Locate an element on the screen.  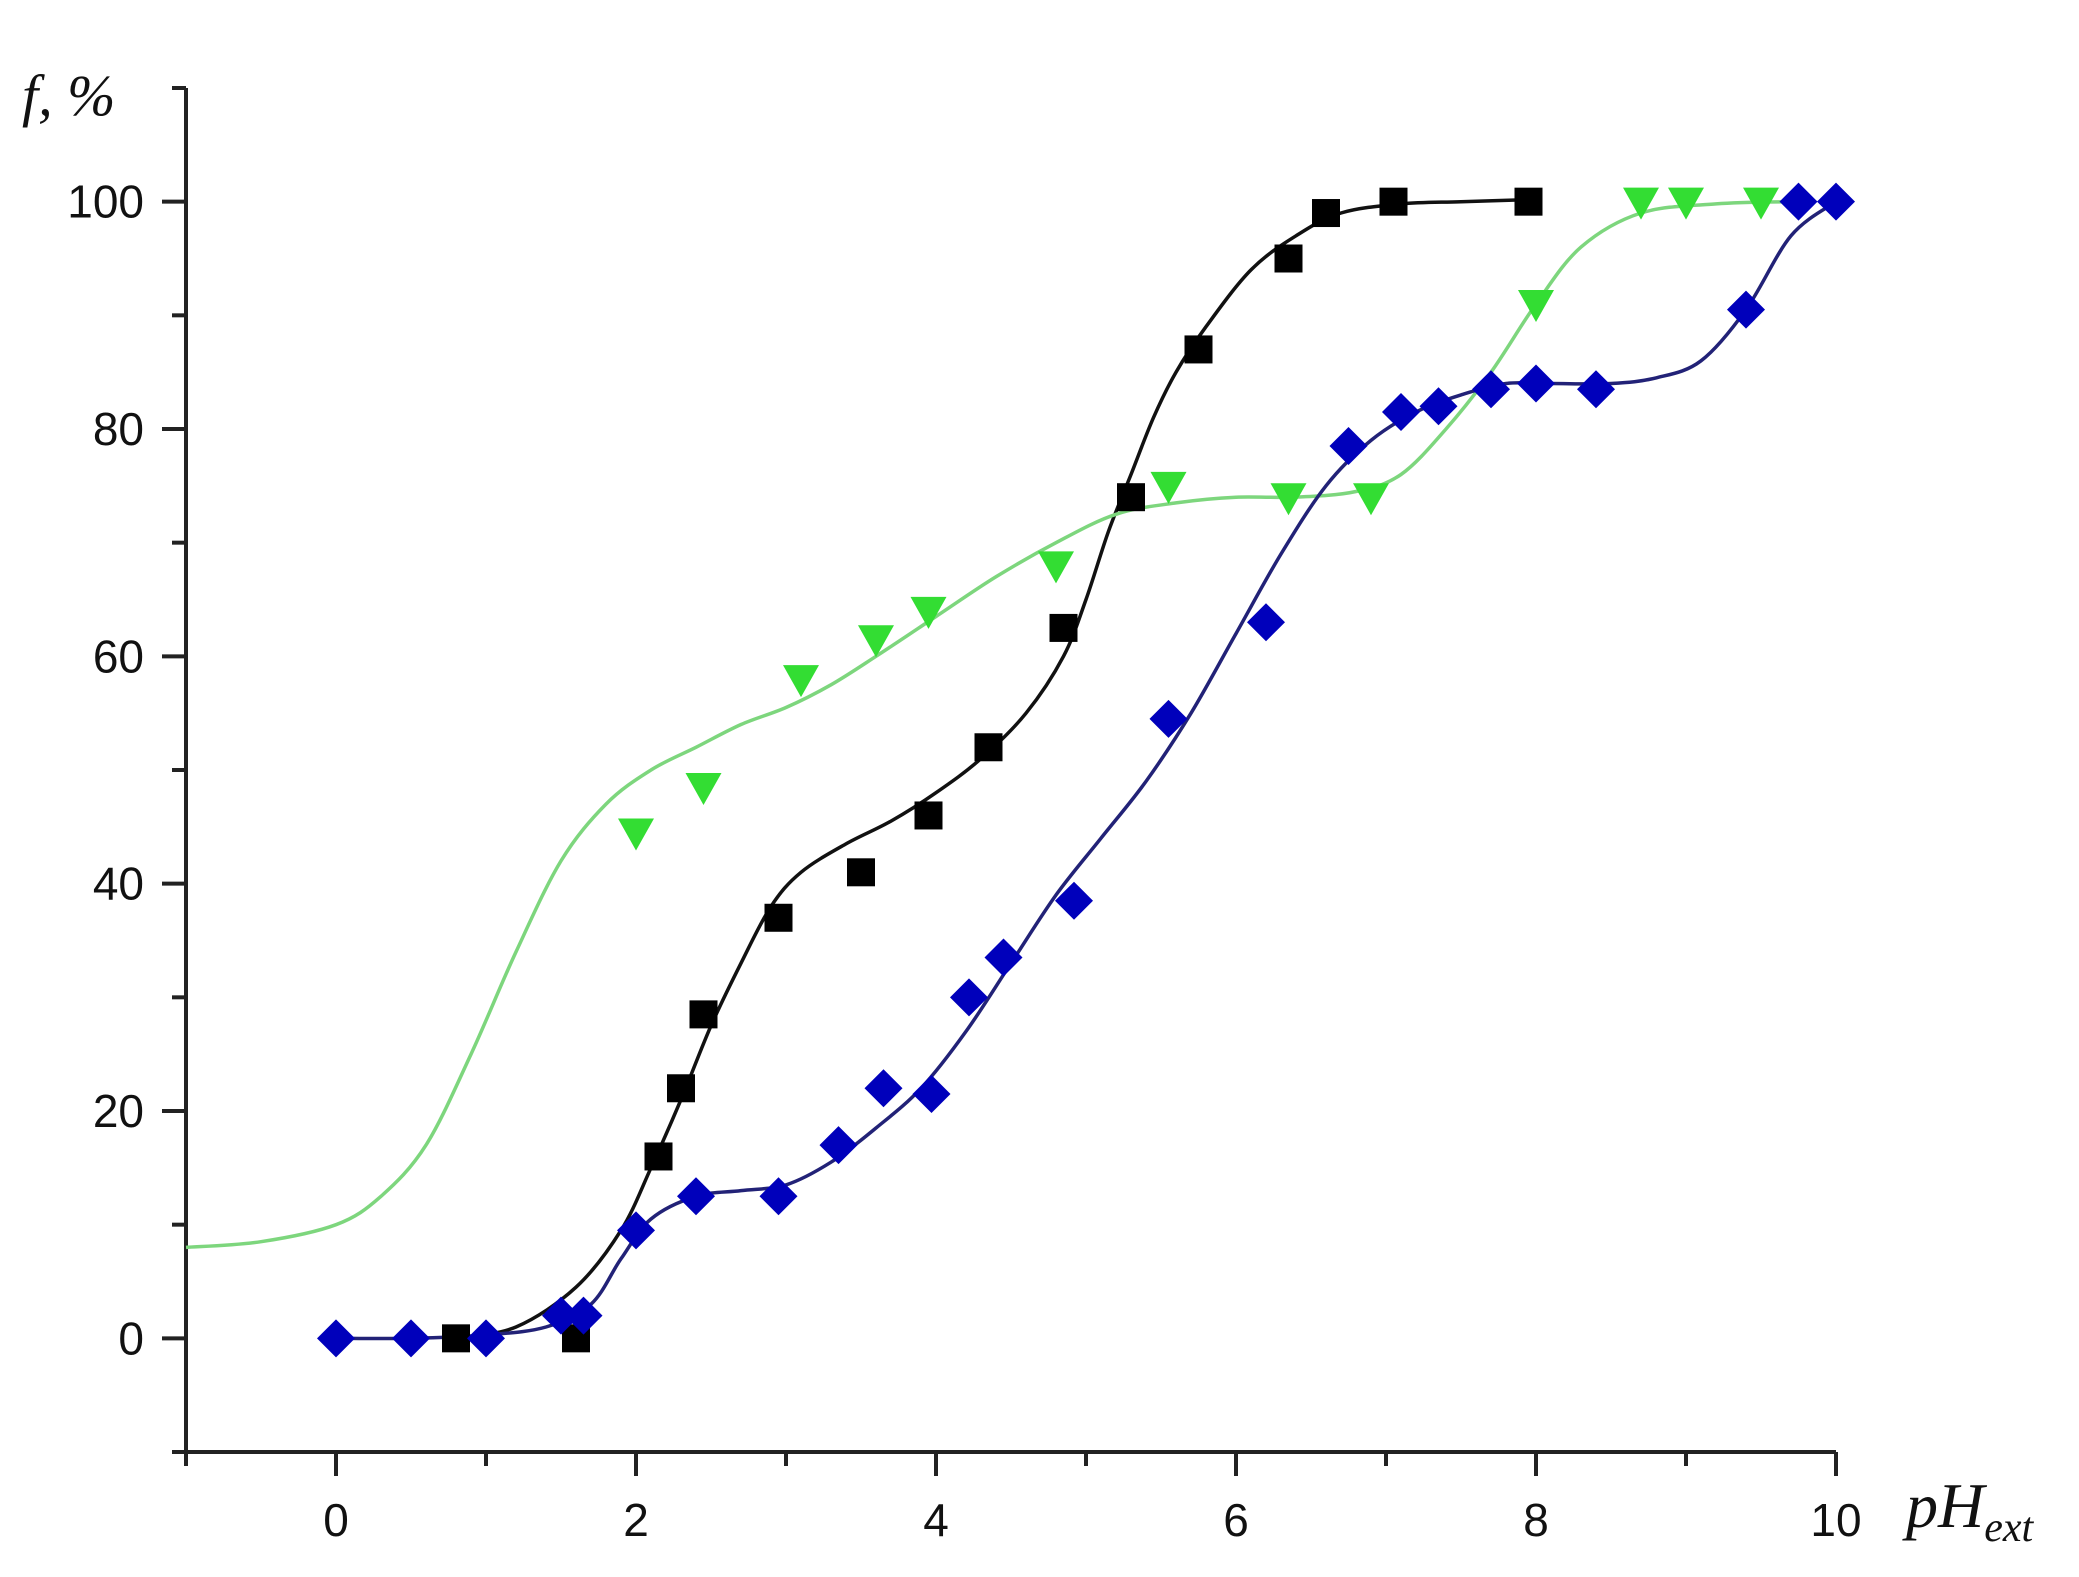
x-tick-label: 6 is located at coordinates (1236, 1520).